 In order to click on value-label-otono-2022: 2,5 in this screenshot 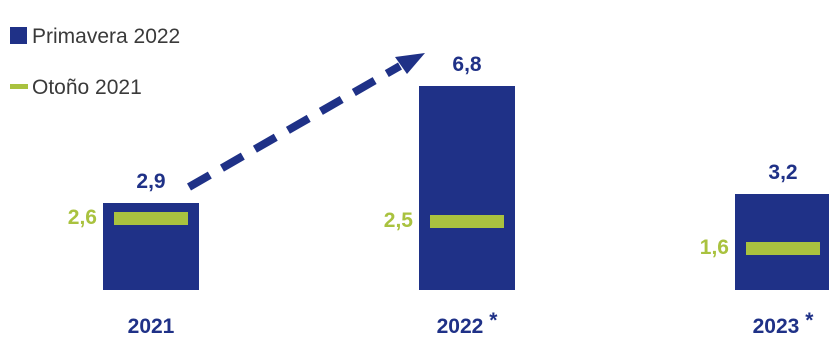, I will do `click(399, 220)`.